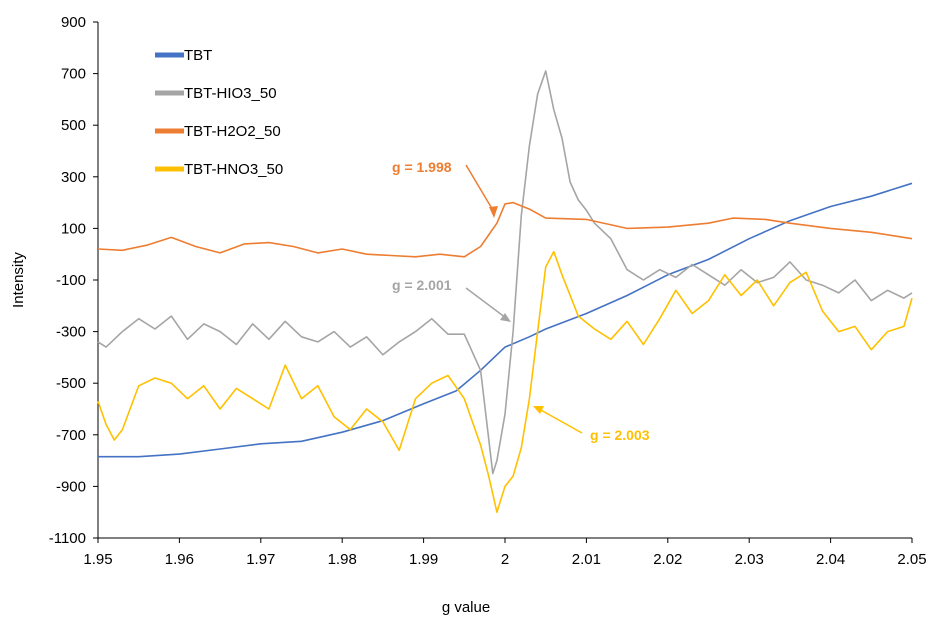 This screenshot has width=929, height=618. I want to click on legend-entry-tbt-hno3: TBT-HNO3_50, so click(219, 169).